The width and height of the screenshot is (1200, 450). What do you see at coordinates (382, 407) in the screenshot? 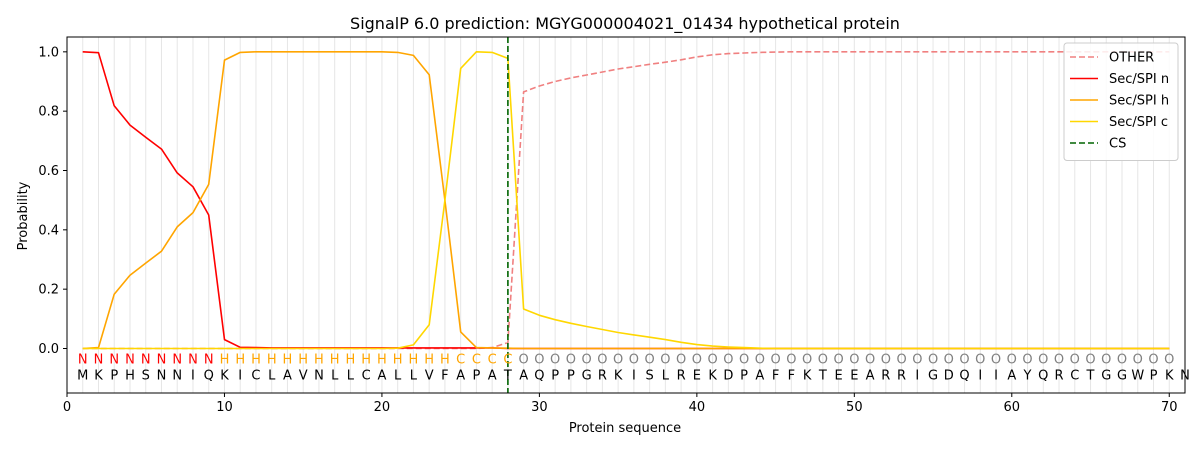
I see `x-tick-label: 20` at bounding box center [382, 407].